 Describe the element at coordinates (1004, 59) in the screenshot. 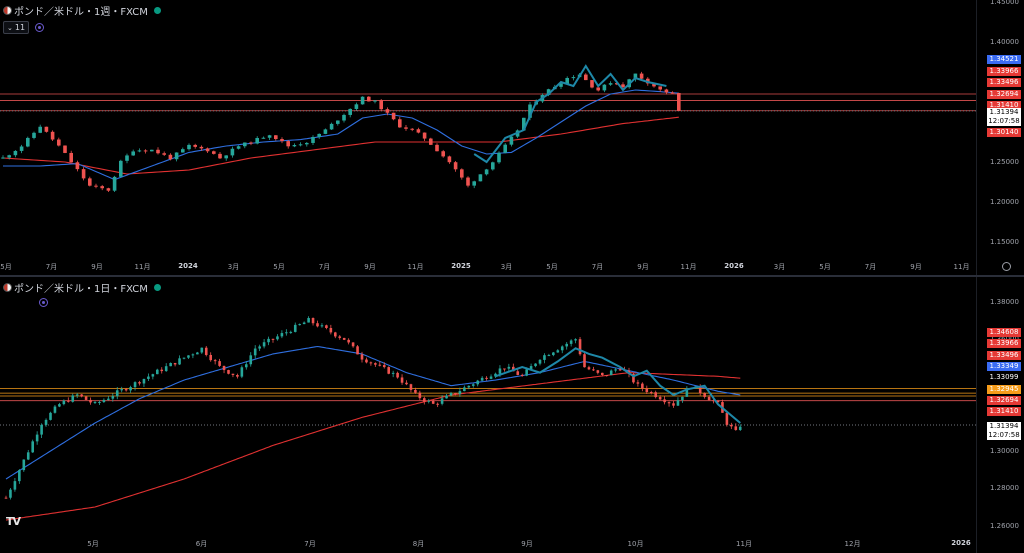

I see `price-level-tag: 1.34521` at that location.